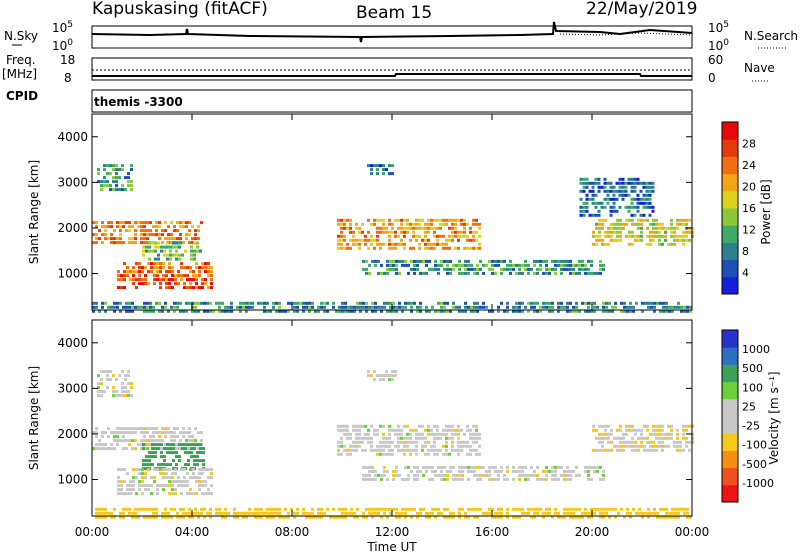  I want to click on colorbar-swatch, so click(730, 407).